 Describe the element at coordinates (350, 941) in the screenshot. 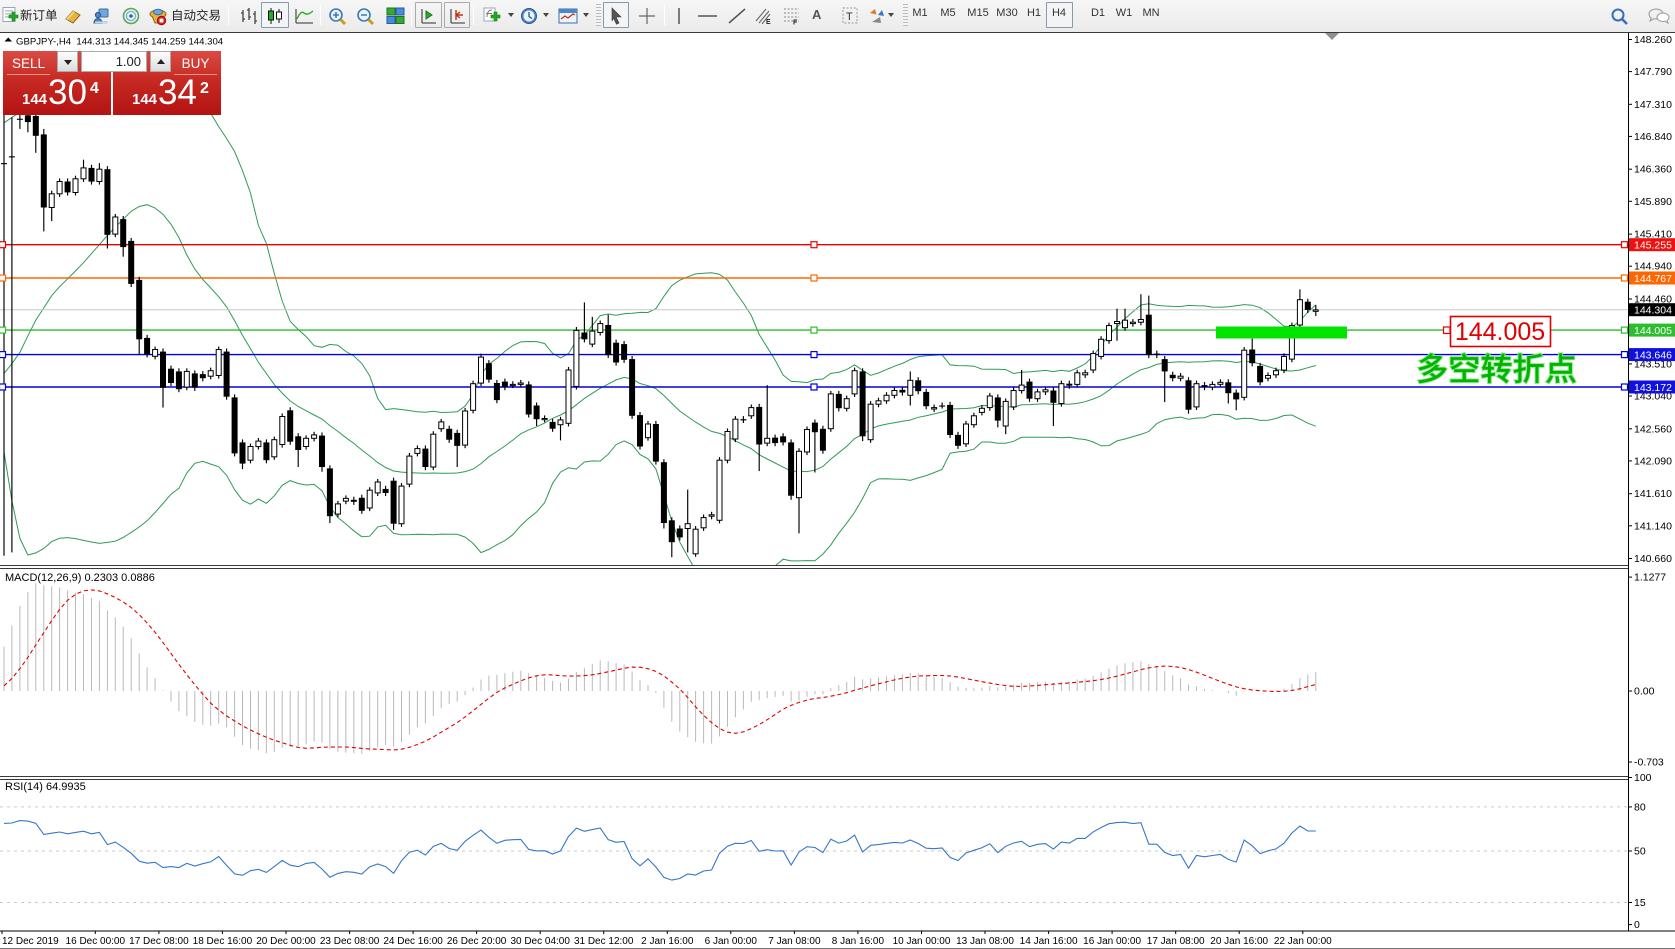

I see `svg-text: 23 Dec 08:00` at that location.